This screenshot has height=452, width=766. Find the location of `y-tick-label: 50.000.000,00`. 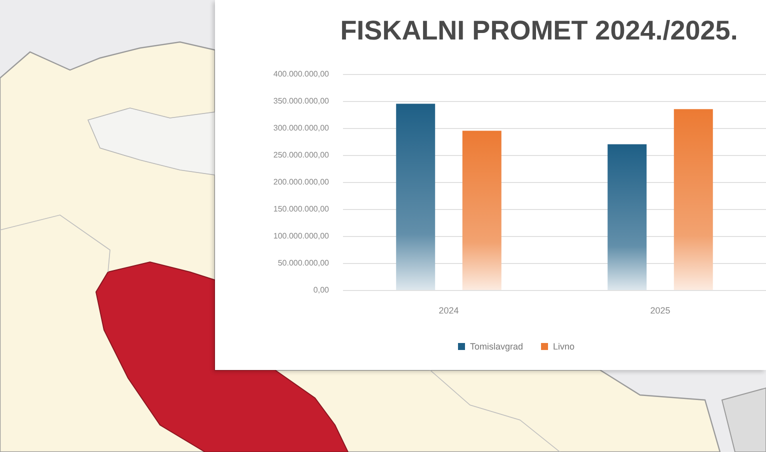

y-tick-label: 50.000.000,00 is located at coordinates (304, 263).